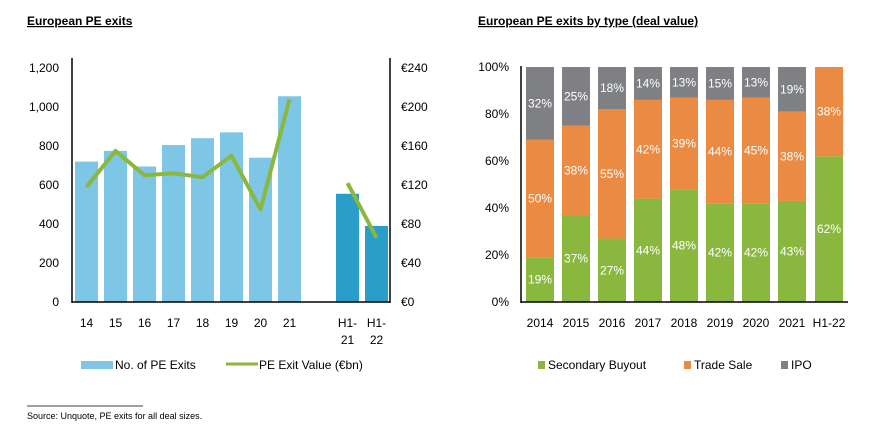 The width and height of the screenshot is (878, 435). Describe the element at coordinates (784, 365) in the screenshot. I see `legend-swatch-ipo` at that location.